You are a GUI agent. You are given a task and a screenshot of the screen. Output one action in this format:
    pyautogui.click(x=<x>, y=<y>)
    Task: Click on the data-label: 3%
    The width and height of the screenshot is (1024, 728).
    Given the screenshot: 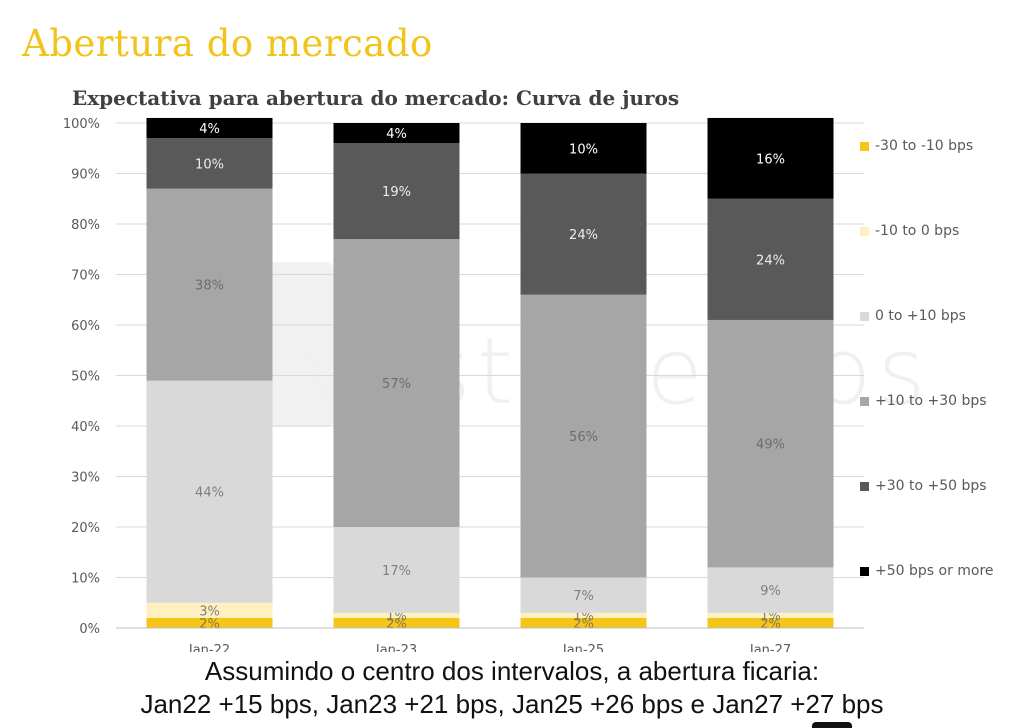 What is the action you would take?
    pyautogui.click(x=209, y=611)
    